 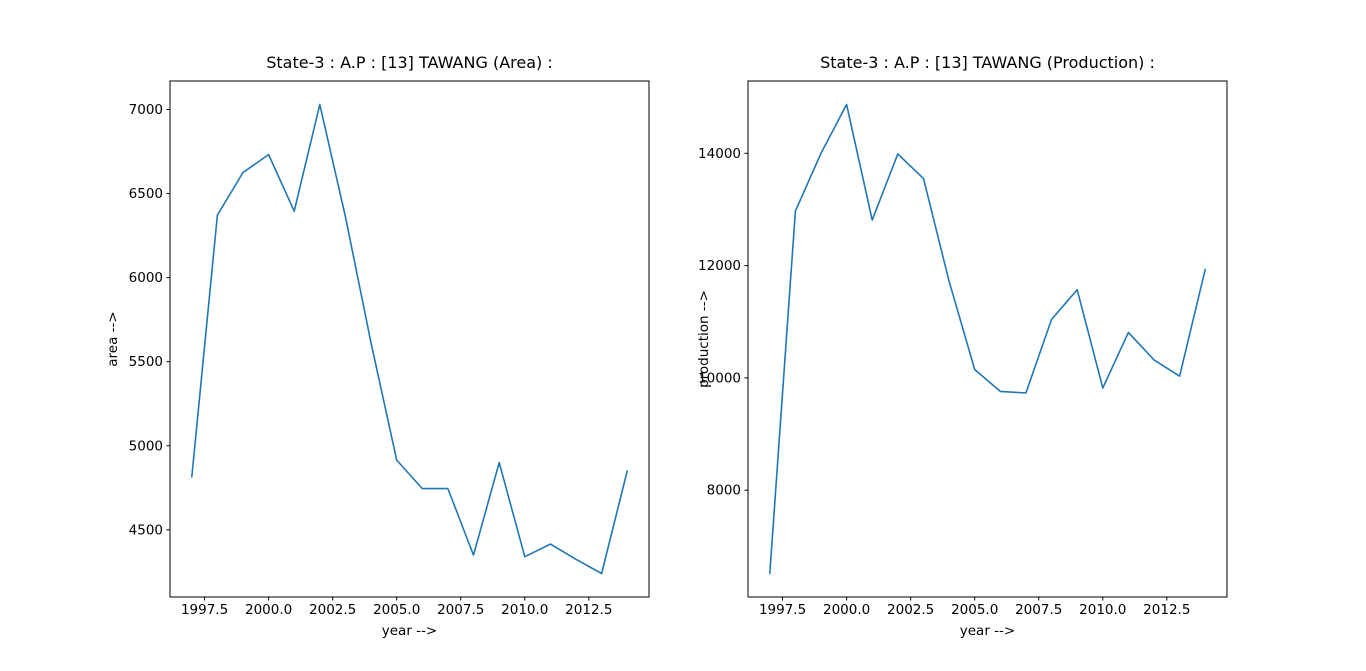 I want to click on y-tick-label: 5000, so click(x=146, y=446).